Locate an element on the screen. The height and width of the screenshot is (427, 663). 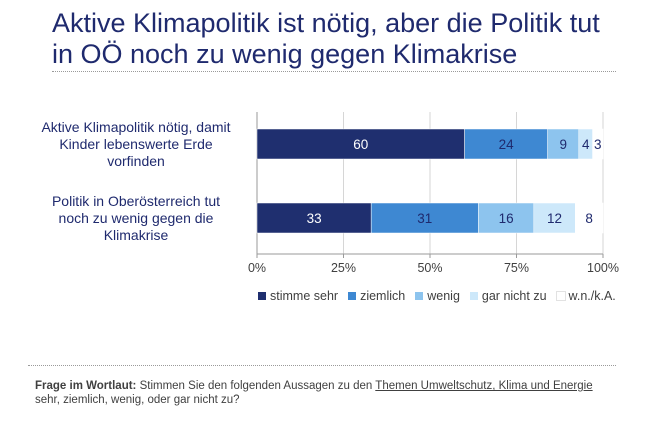
data-label: 4 is located at coordinates (586, 144).